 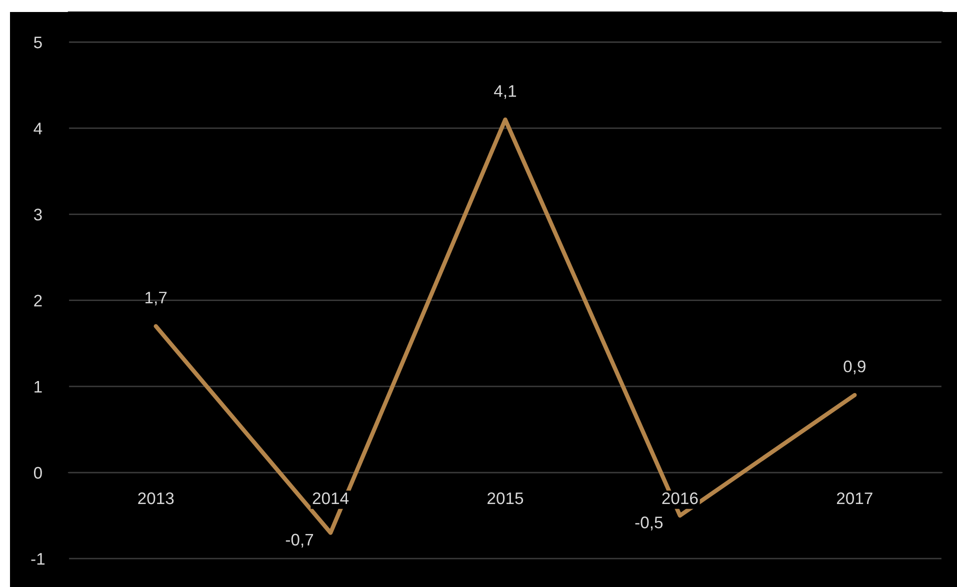 I want to click on data-label: 4,1, so click(x=505, y=92).